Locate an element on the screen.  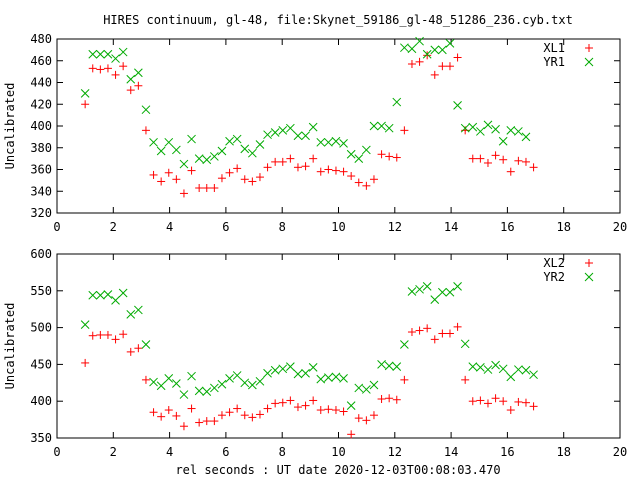
x-tick-label: 2 is located at coordinates (113, 227).